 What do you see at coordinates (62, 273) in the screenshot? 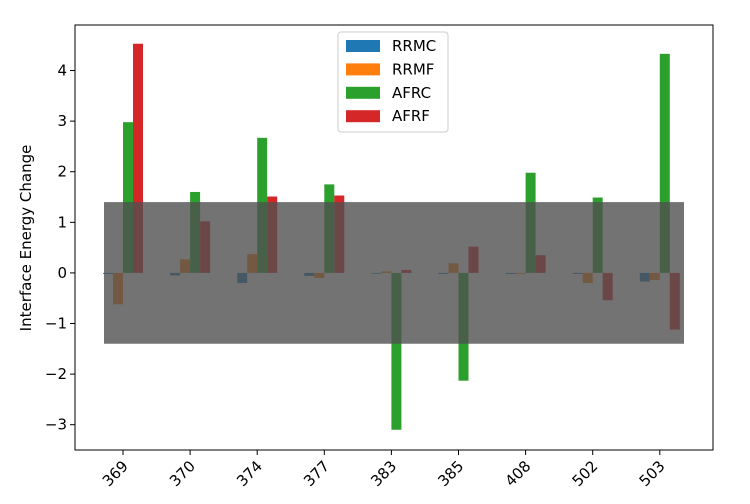
I see `y-tick-label: 0` at bounding box center [62, 273].